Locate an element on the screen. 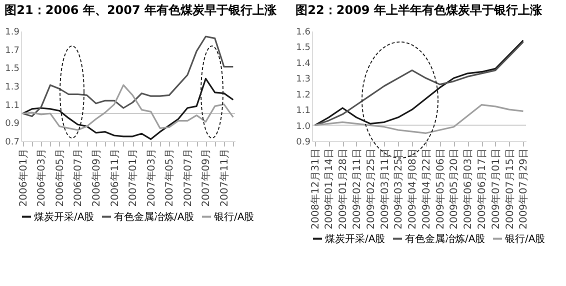 Image resolution: width=566 pixels, height=286 pixels. x-tick-label: 2009年01月28日 is located at coordinates (343, 189).